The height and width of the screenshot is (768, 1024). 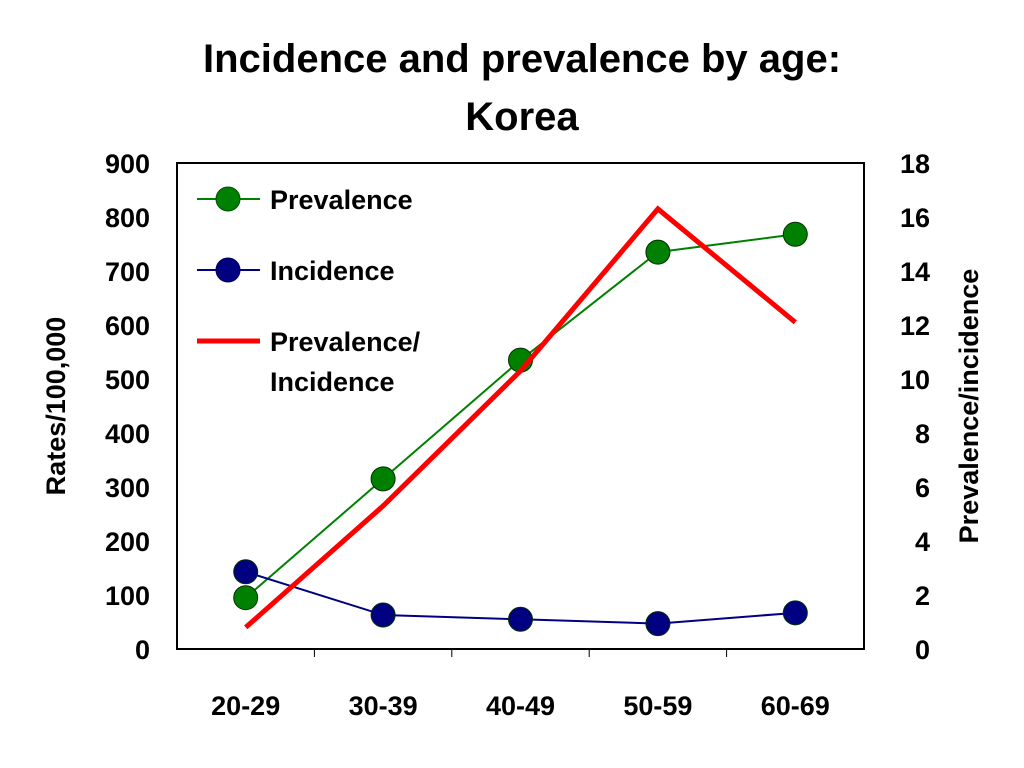 What do you see at coordinates (915, 218) in the screenshot?
I see `y2-tick-label: 16` at bounding box center [915, 218].